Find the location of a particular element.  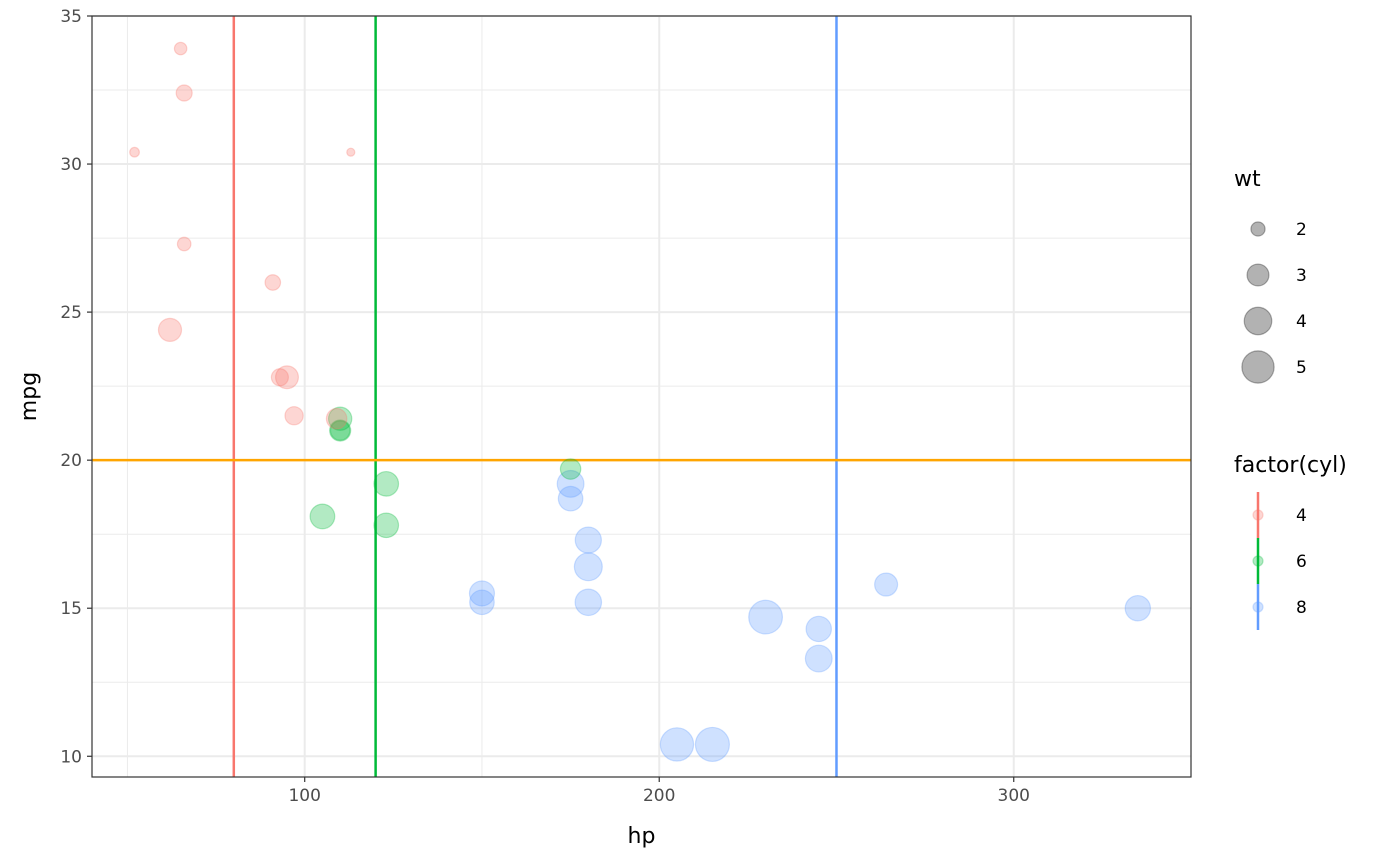

x-tick-label: 300 is located at coordinates (1014, 796).